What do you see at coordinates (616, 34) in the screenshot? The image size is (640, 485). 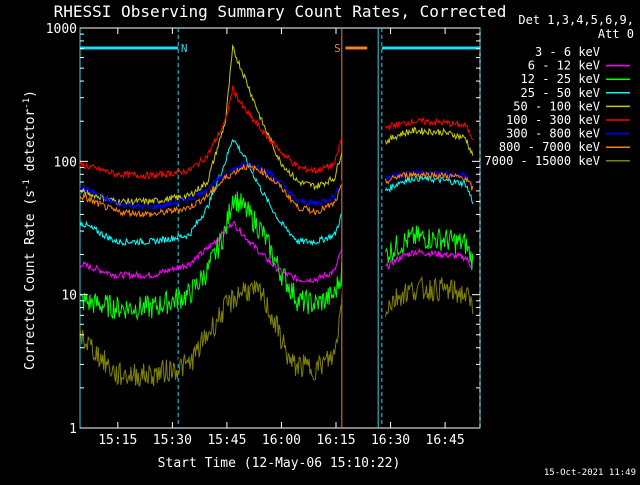 I see `legend-header-line2: Att 0` at bounding box center [616, 34].